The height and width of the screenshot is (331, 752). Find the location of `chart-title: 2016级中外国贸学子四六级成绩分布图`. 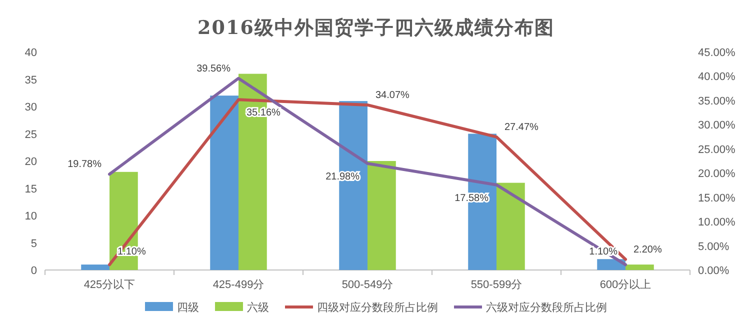

chart-title: 2016级中外国贸学子四六级成绩分布图 is located at coordinates (376, 28).